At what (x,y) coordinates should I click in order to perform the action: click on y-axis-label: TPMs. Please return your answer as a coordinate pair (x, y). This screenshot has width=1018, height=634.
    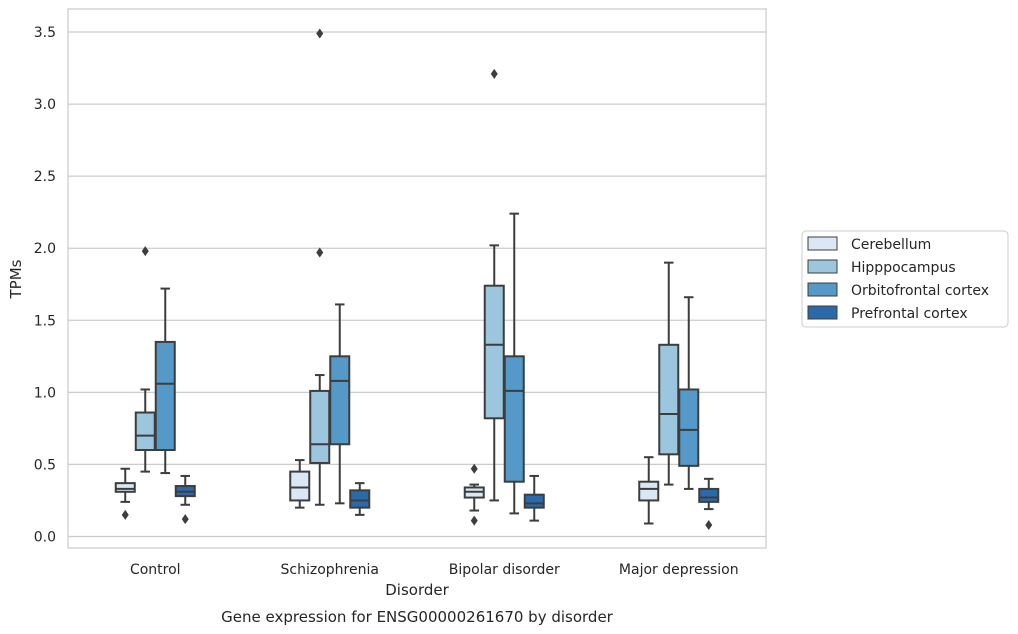
    Looking at the image, I should click on (16, 279).